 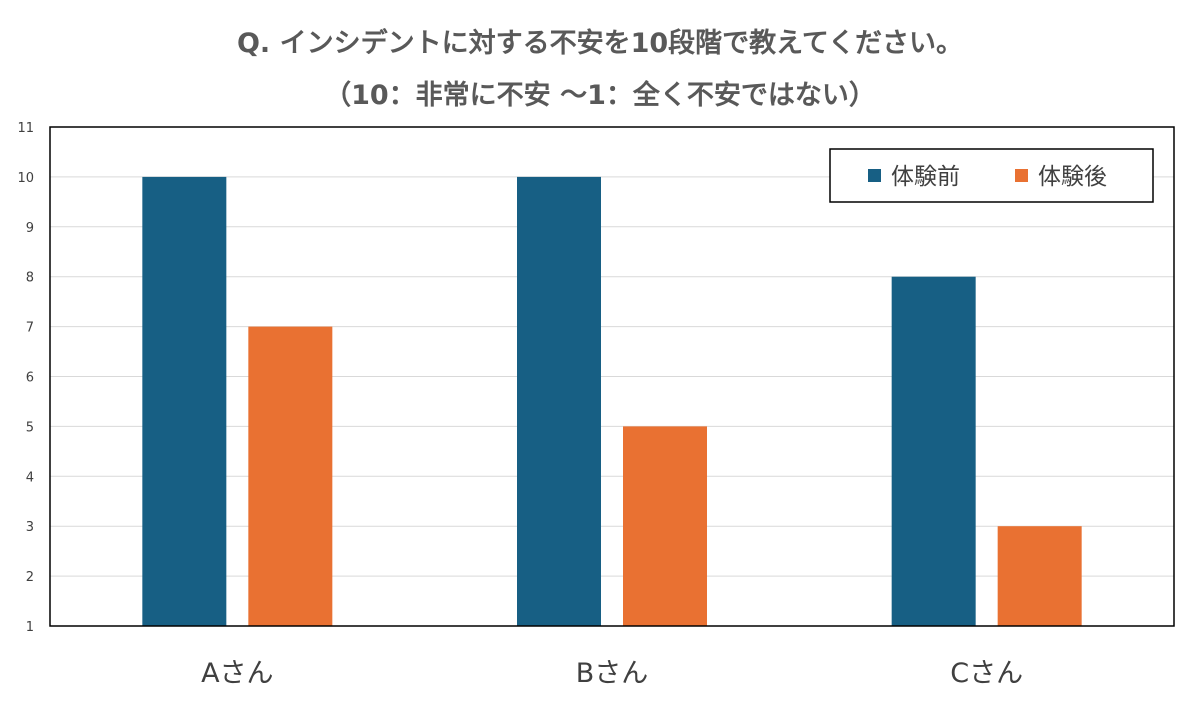 I want to click on legend-frame, so click(x=991, y=175).